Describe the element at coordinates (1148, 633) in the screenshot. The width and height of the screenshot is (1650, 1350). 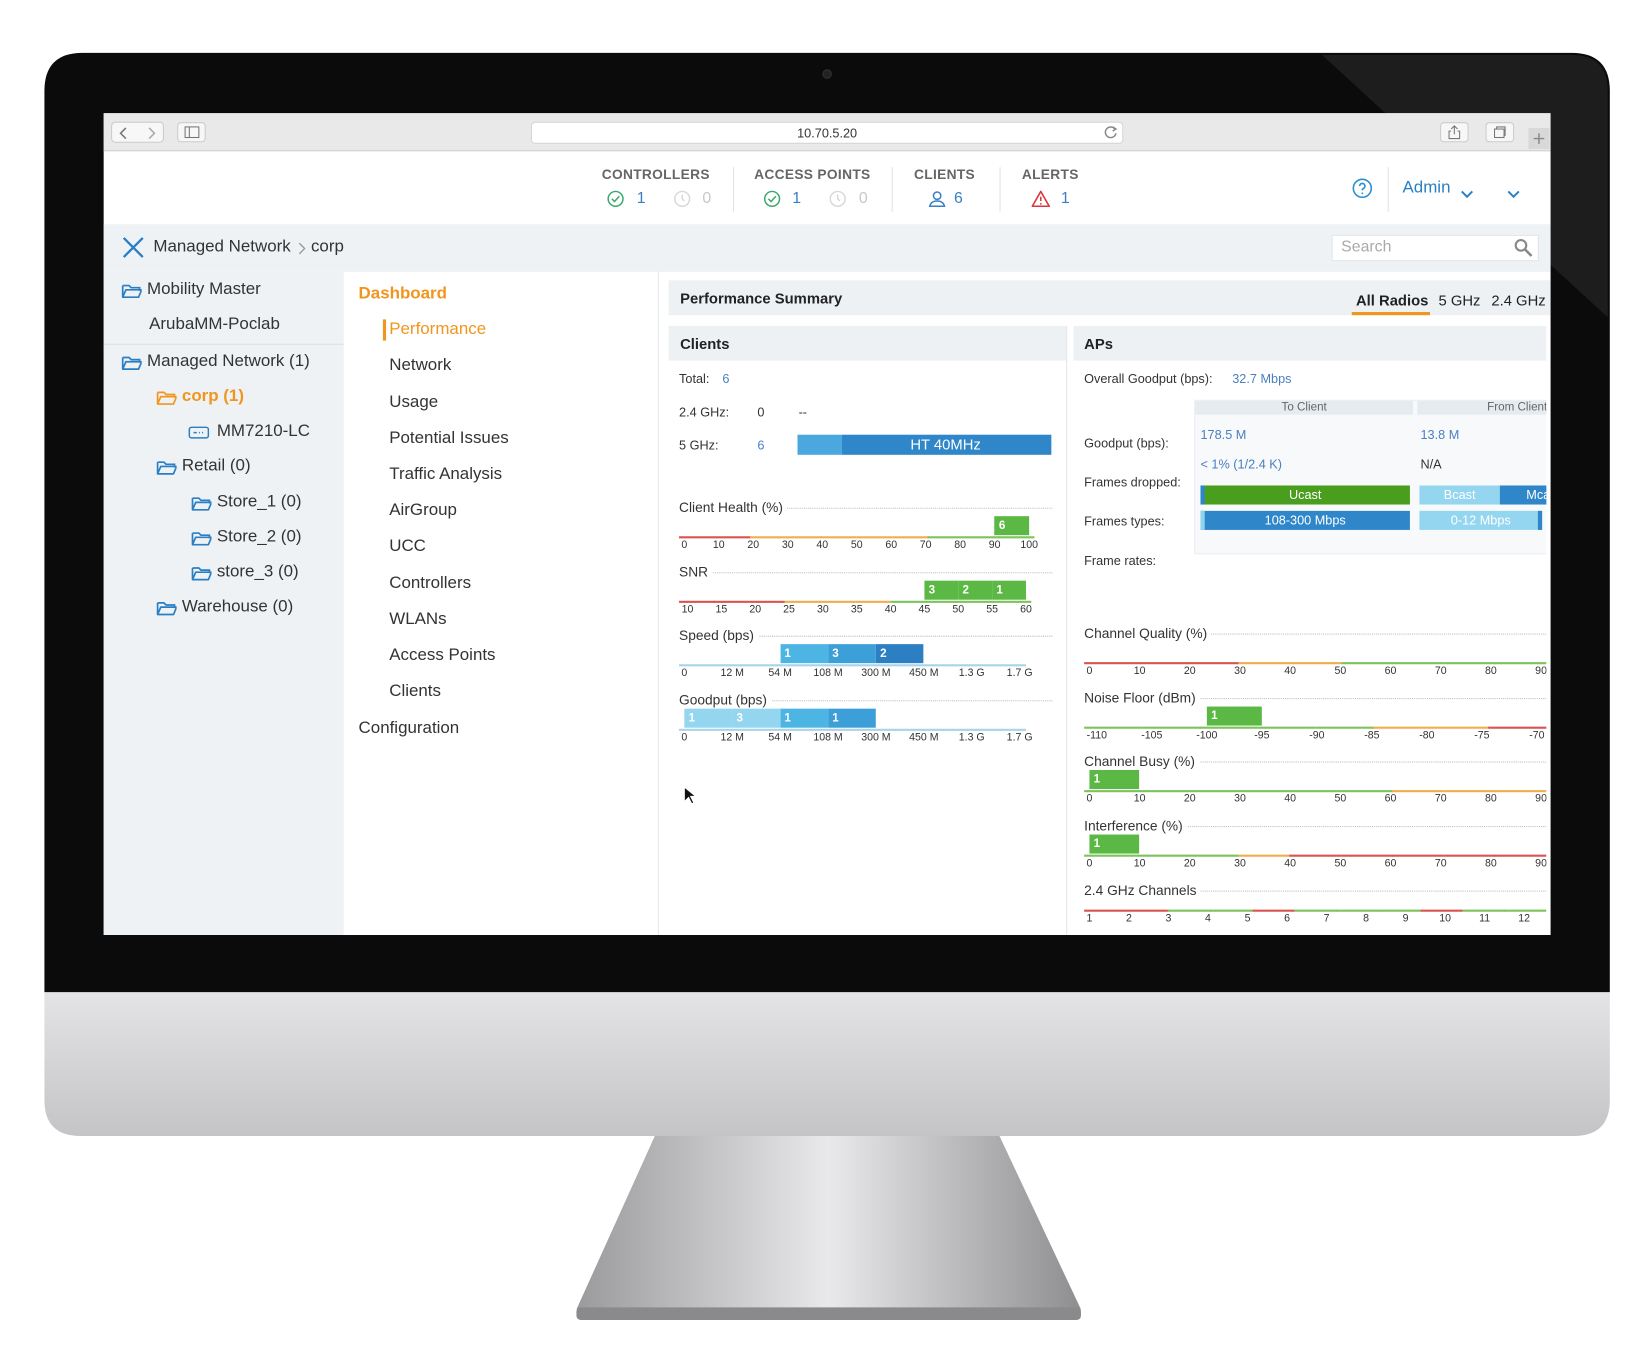
I see `chart-title: Channel Quality (%)` at that location.